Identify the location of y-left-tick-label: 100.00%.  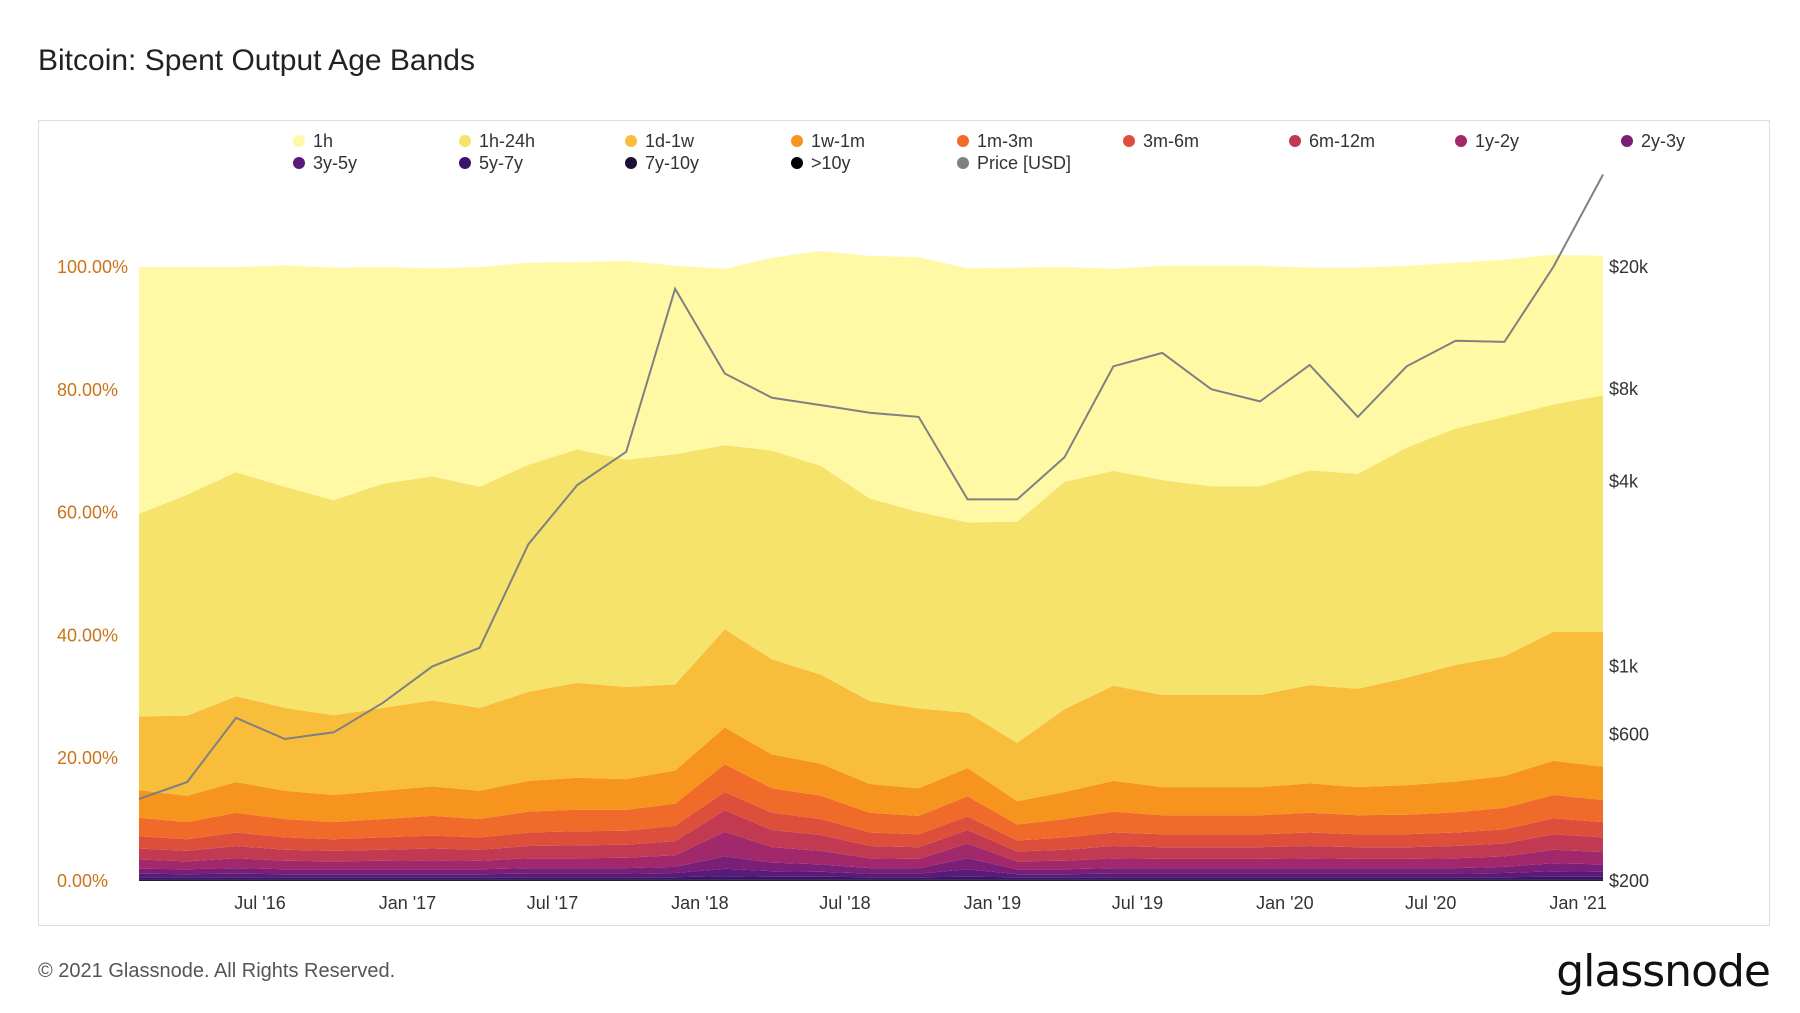
(92, 267).